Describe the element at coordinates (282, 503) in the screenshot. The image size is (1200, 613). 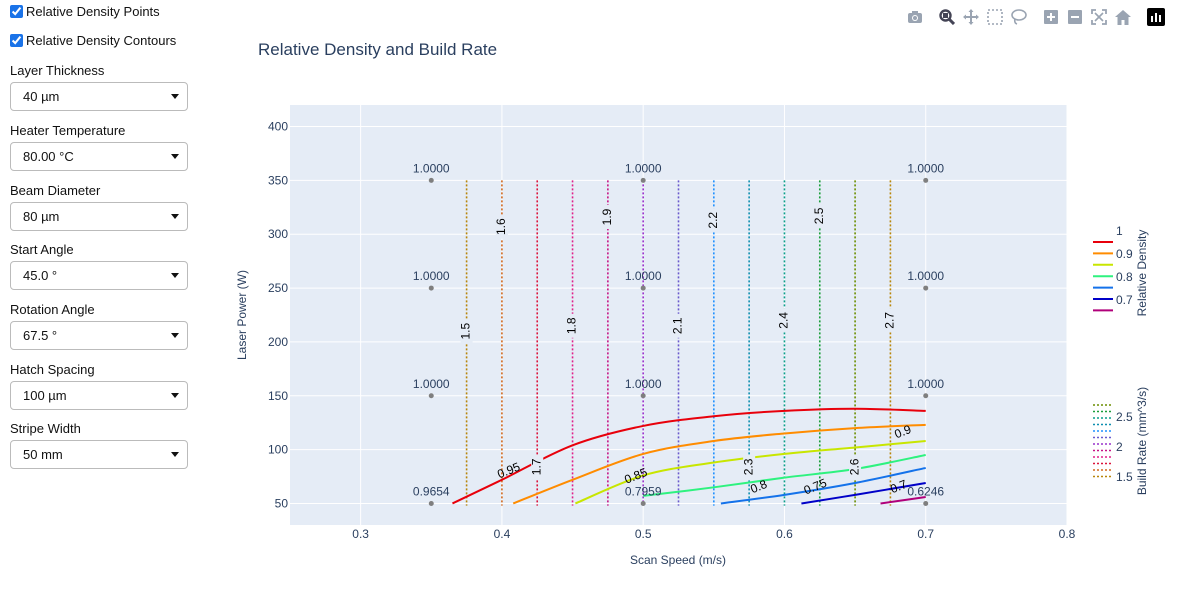
I see `y-tick-label: 50` at that location.